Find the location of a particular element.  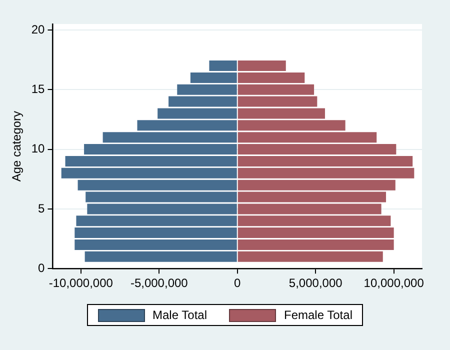

y-tick-label: 15 is located at coordinates (38, 89).